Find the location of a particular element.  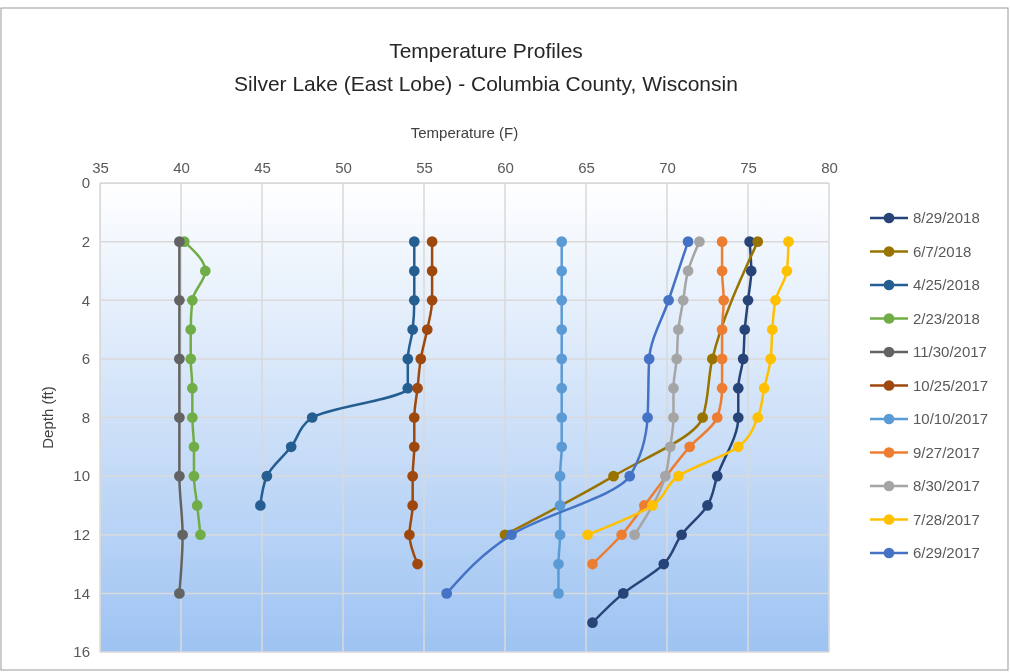

x-tick-label: 35 is located at coordinates (100, 167).